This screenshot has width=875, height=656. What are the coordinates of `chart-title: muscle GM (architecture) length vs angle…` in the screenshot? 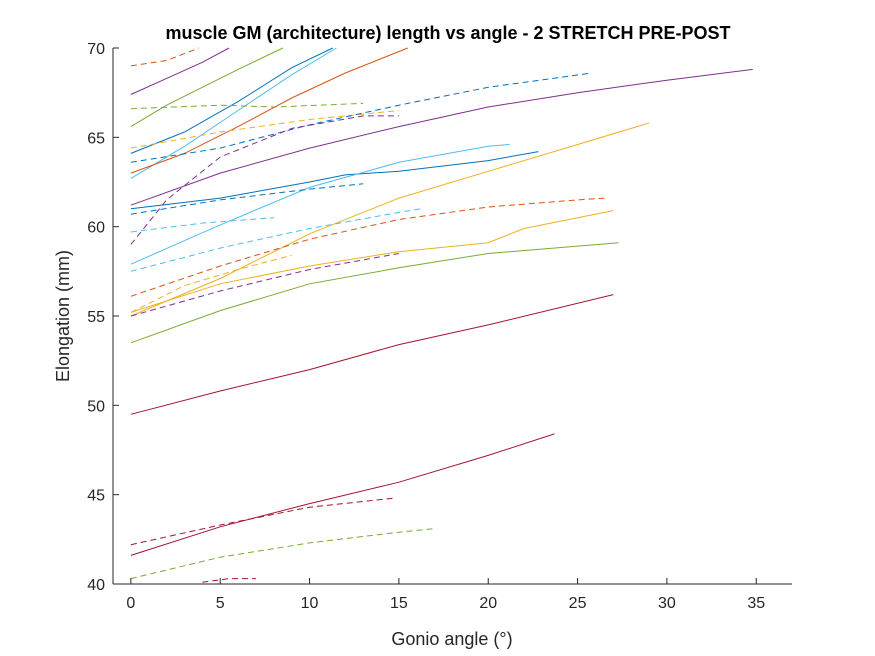 It's located at (447, 33).